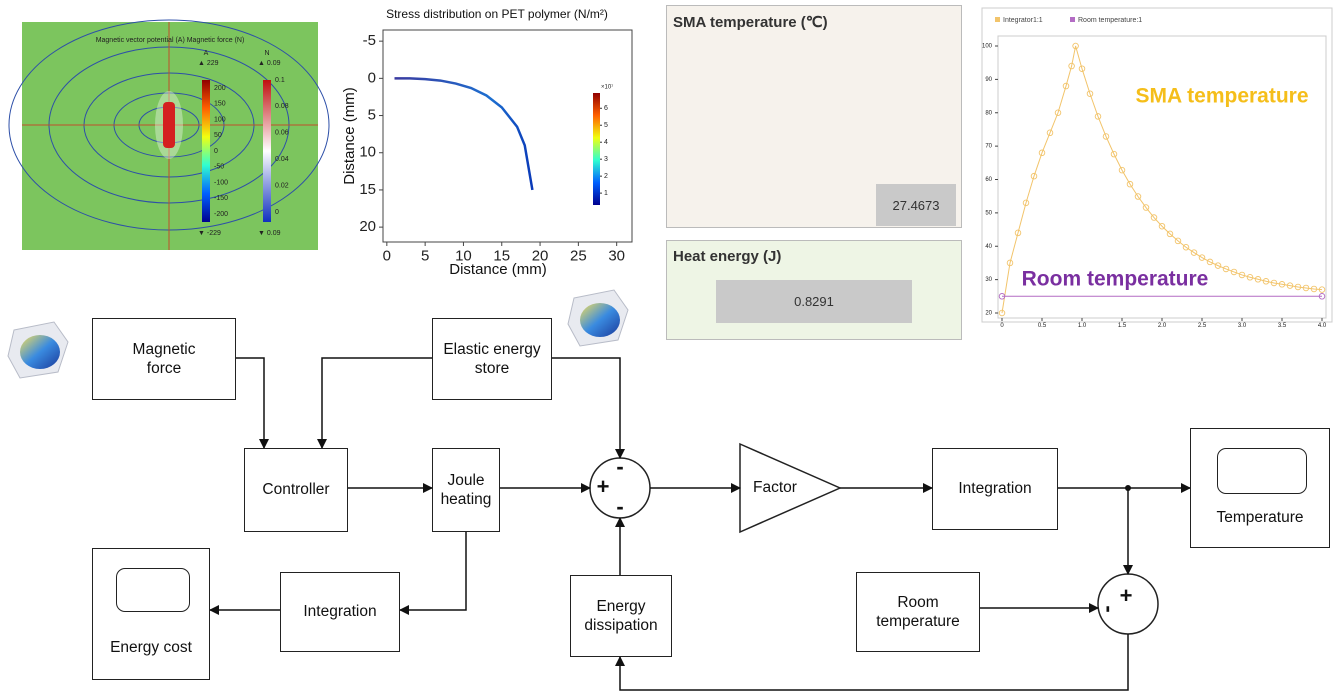 This screenshot has height=700, width=1337. Describe the element at coordinates (367, 226) in the screenshot. I see `y-tick-label: 20` at that location.